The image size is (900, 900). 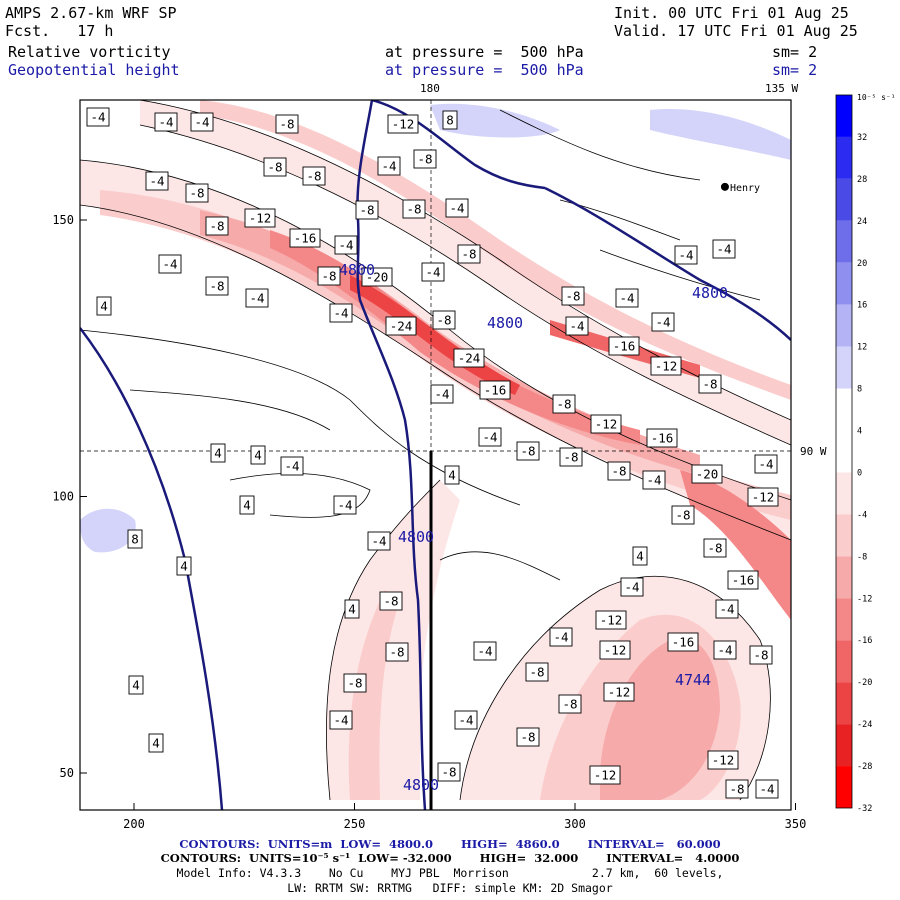 I want to click on colorbar-label: 24, so click(x=862, y=222).